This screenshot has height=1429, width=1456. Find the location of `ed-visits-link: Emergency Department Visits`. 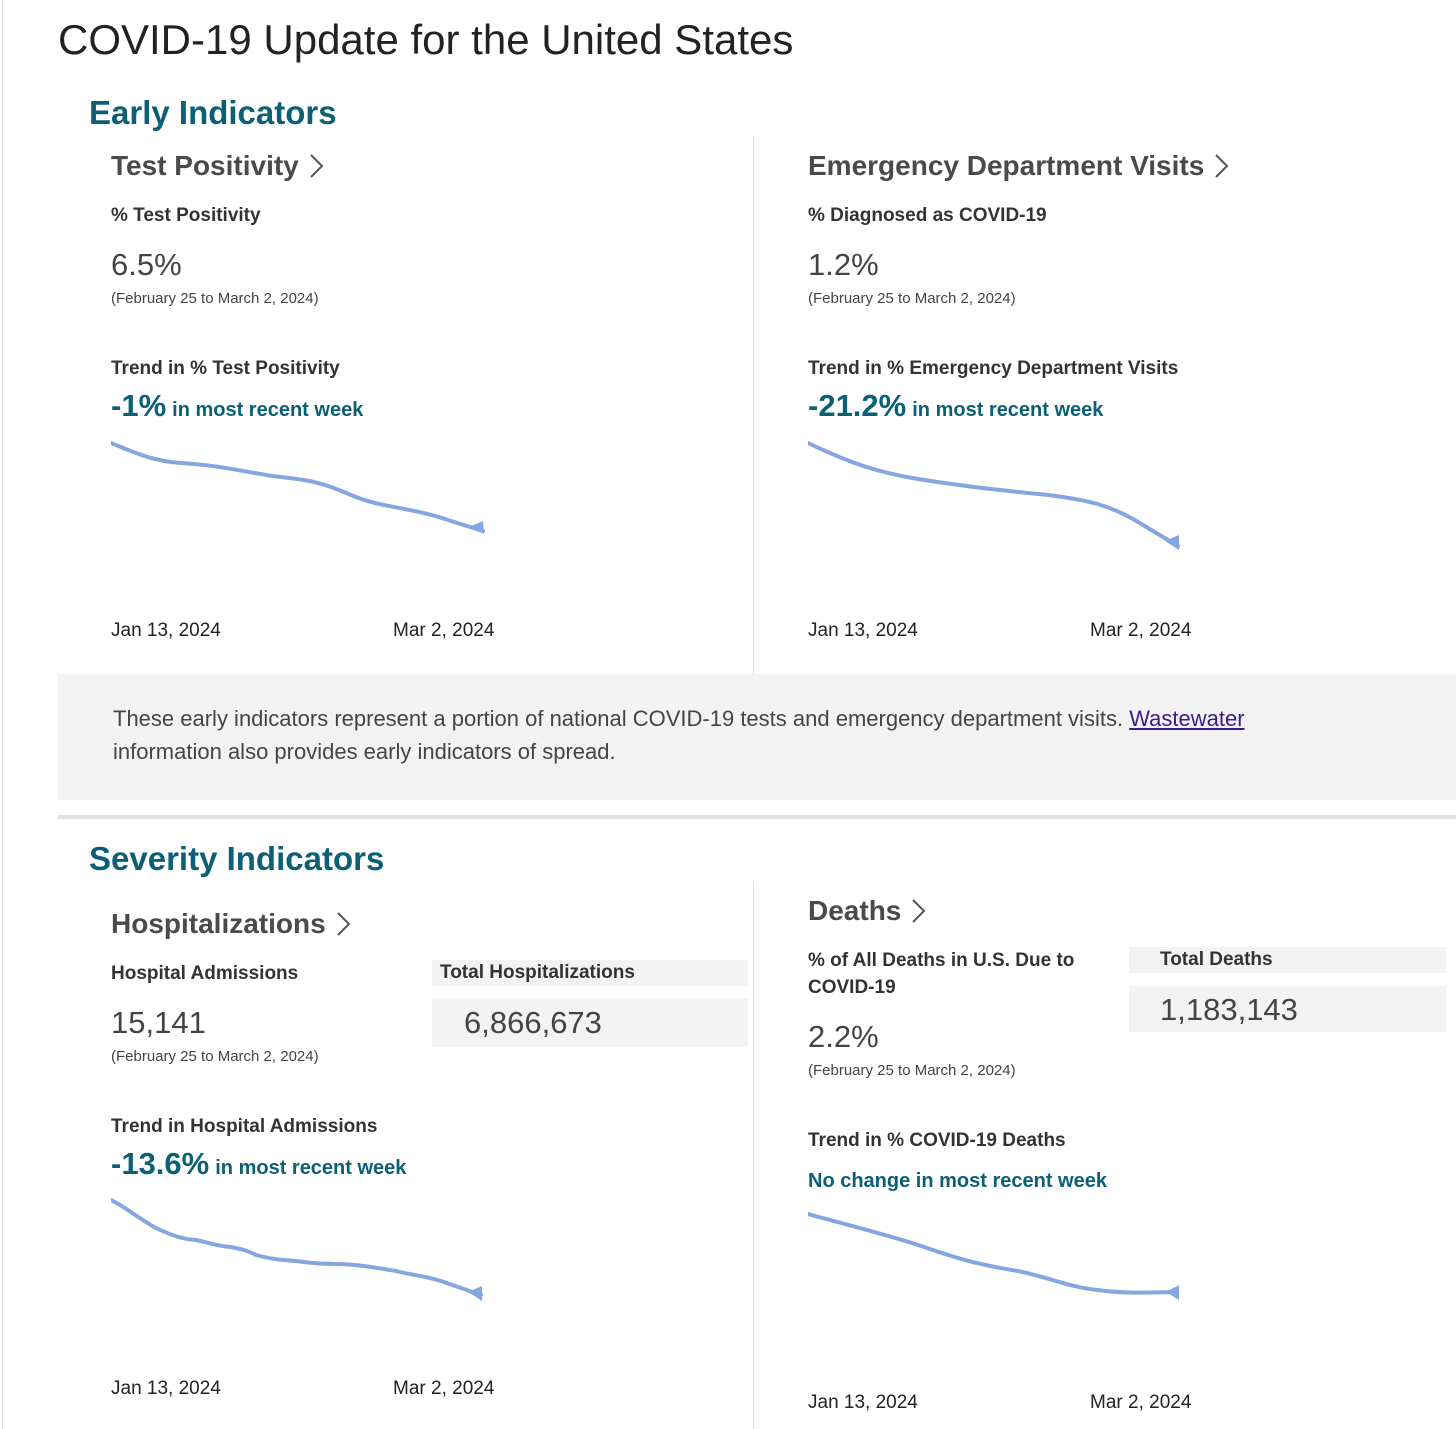

ed-visits-link: Emergency Department Visits is located at coordinates (1020, 166).